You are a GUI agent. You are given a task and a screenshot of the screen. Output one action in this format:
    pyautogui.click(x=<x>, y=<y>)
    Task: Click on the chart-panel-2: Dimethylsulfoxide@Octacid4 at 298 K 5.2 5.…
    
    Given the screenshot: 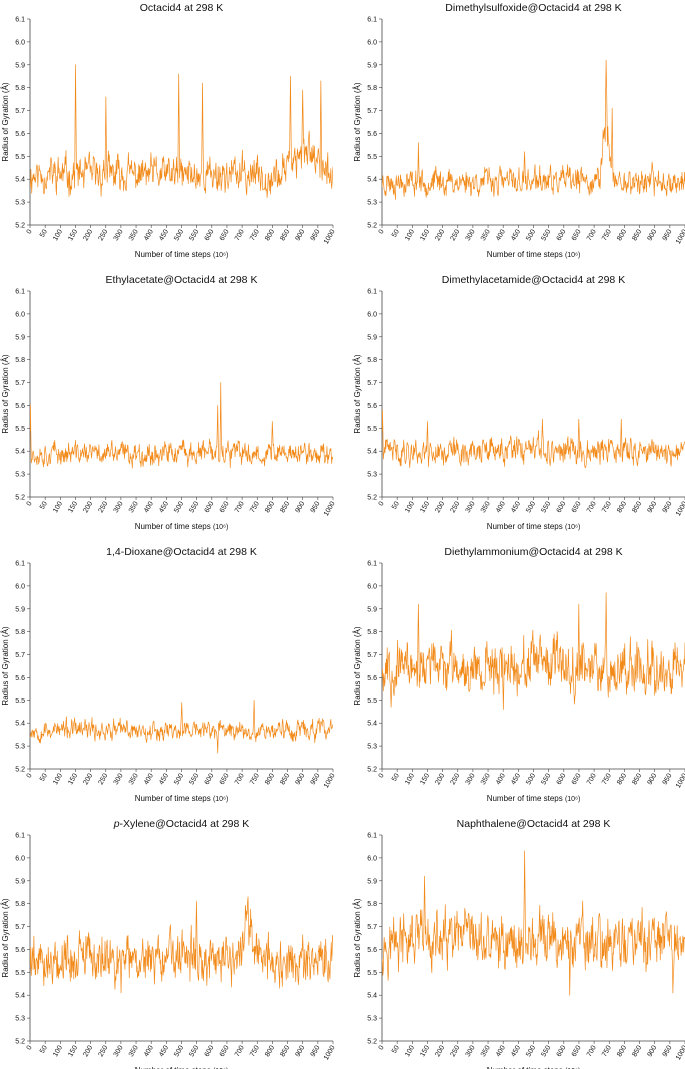 What is the action you would take?
    pyautogui.click(x=519, y=130)
    